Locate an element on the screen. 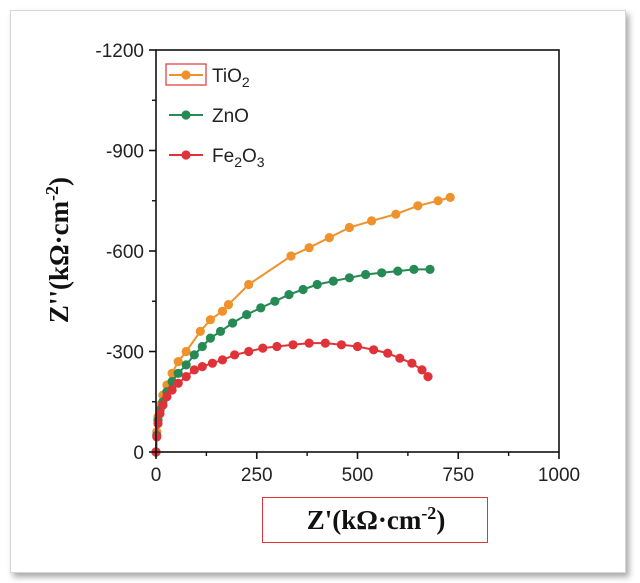 The image size is (640, 583). legend-item-Fe2O3: Fe2O3 is located at coordinates (217, 158).